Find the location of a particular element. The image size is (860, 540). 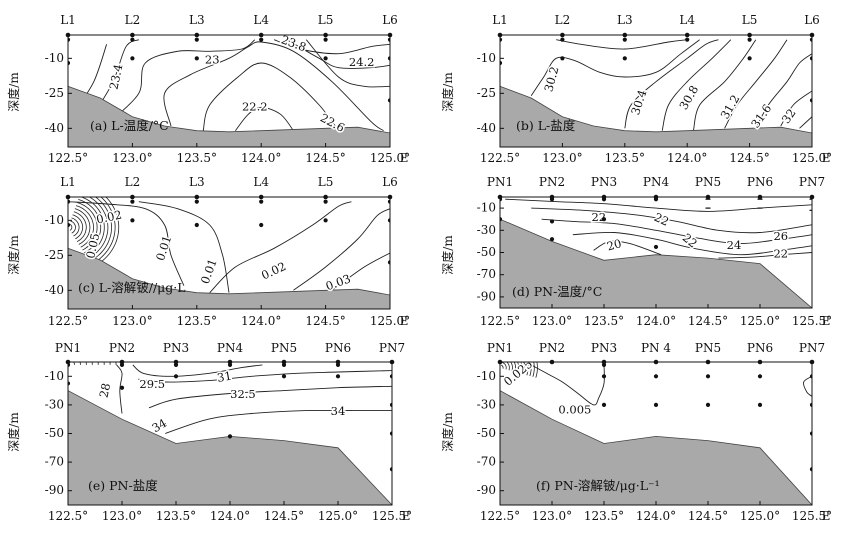

plot-area-d: 22 22 22 24 26 22 20 is located at coordinates (656, 252).